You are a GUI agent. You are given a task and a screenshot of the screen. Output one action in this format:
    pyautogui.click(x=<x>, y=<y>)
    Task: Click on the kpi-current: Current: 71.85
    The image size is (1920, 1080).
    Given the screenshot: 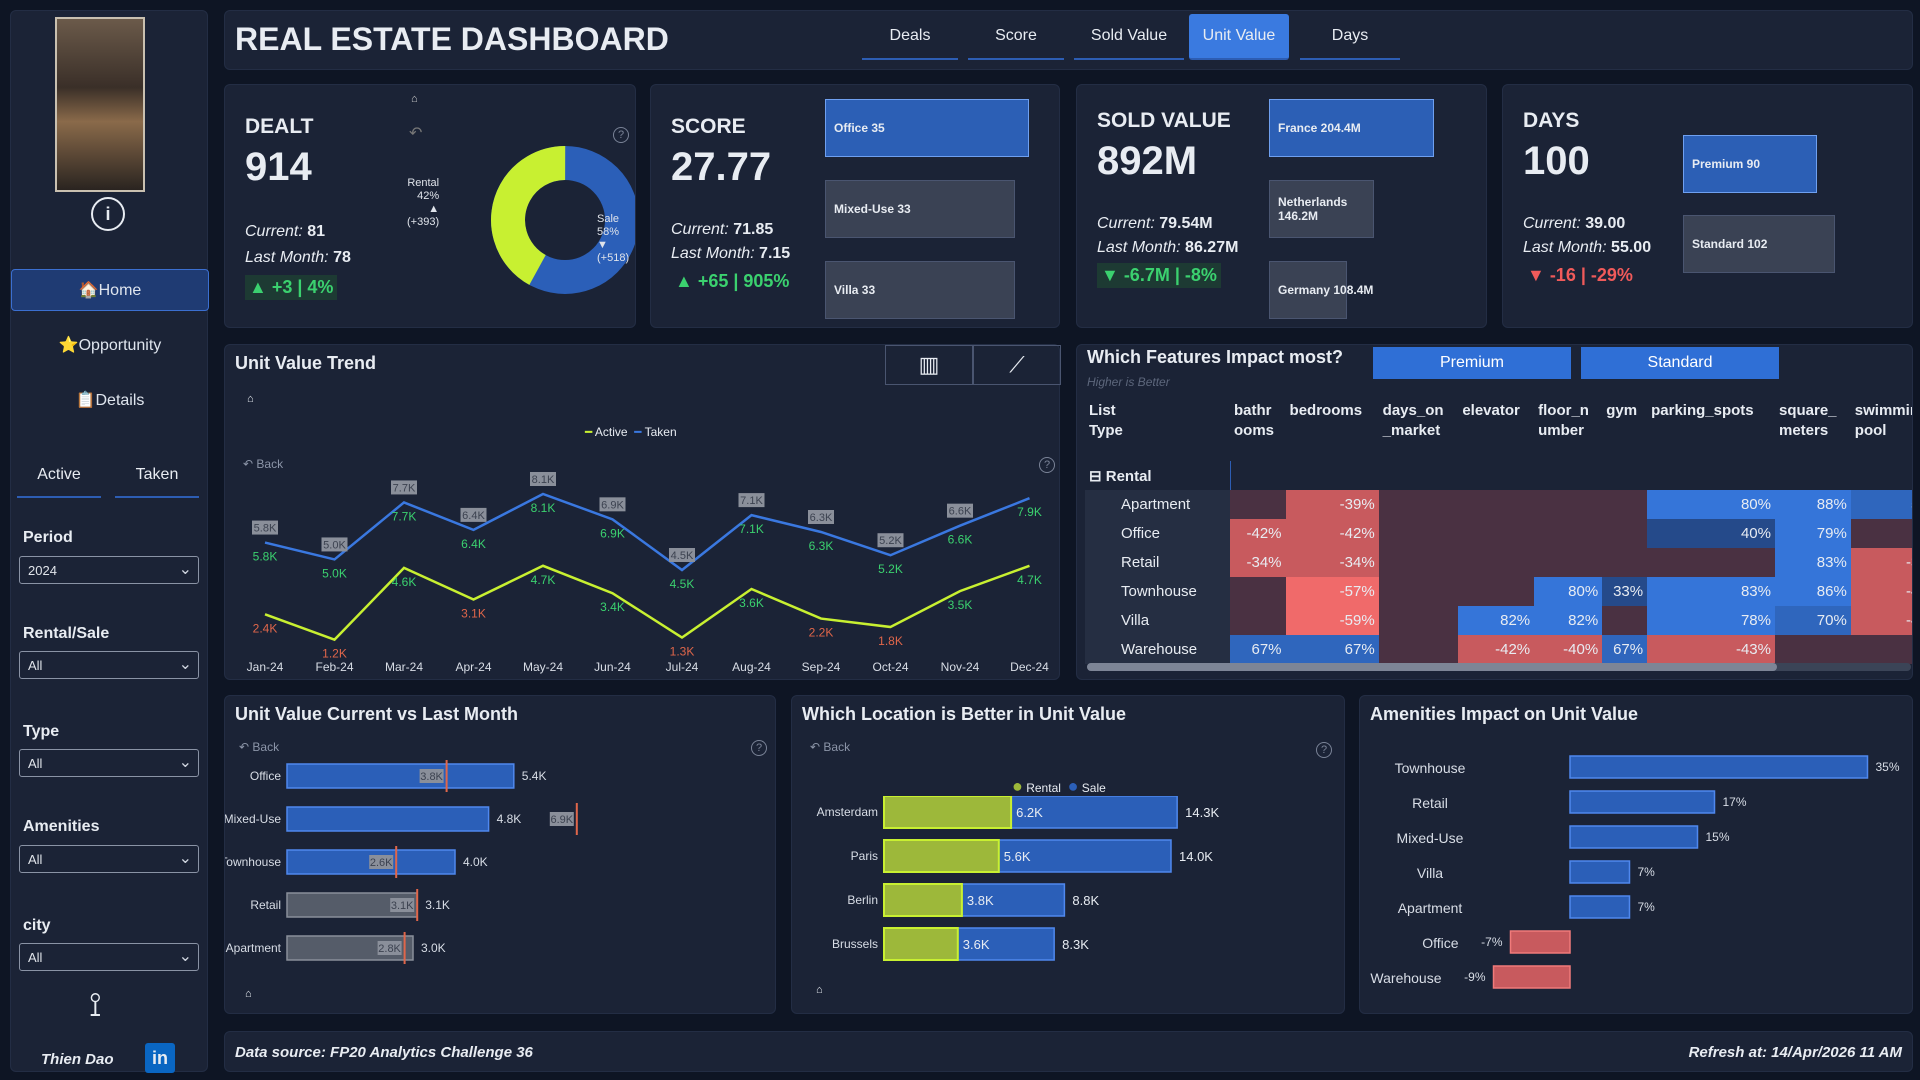 What is the action you would take?
    pyautogui.click(x=722, y=229)
    